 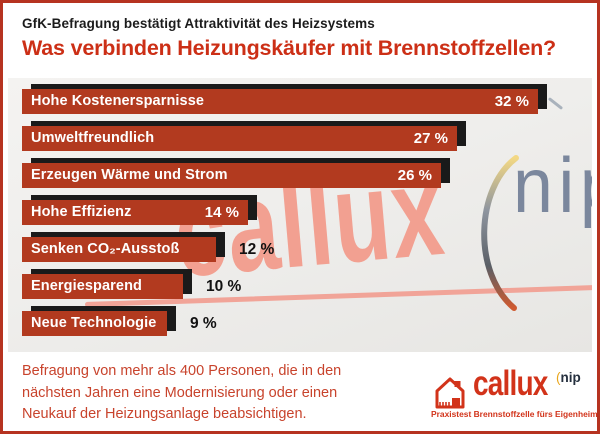 I want to click on bar-row: Umweltfreundlich 27 %, so click(x=302, y=136).